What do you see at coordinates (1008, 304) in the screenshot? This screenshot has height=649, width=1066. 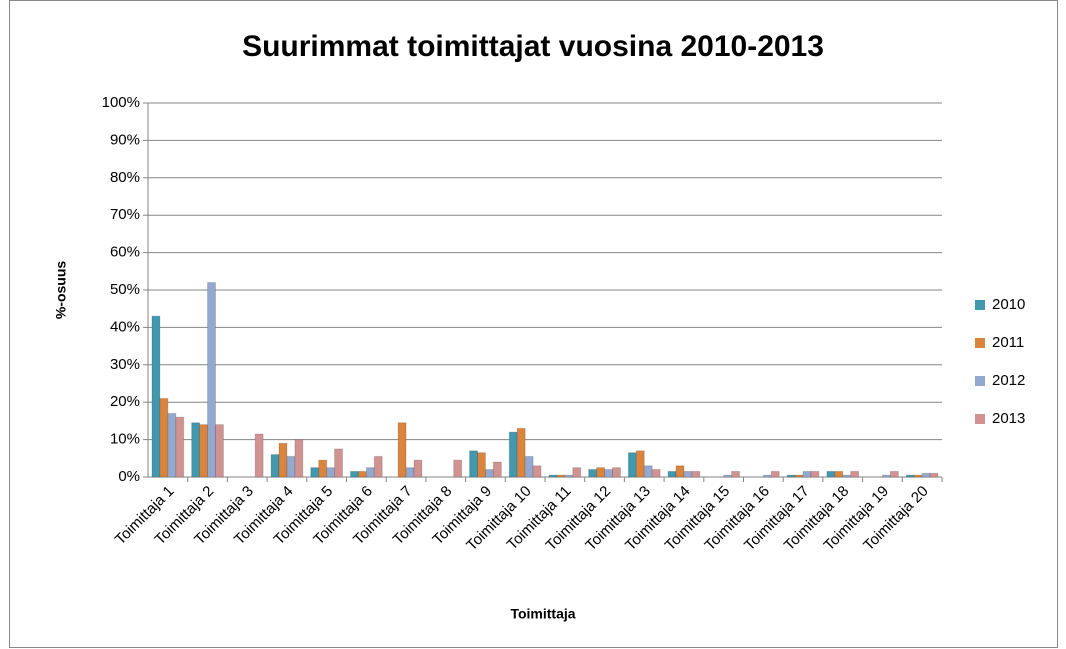 I see `legend-label: 2010` at bounding box center [1008, 304].